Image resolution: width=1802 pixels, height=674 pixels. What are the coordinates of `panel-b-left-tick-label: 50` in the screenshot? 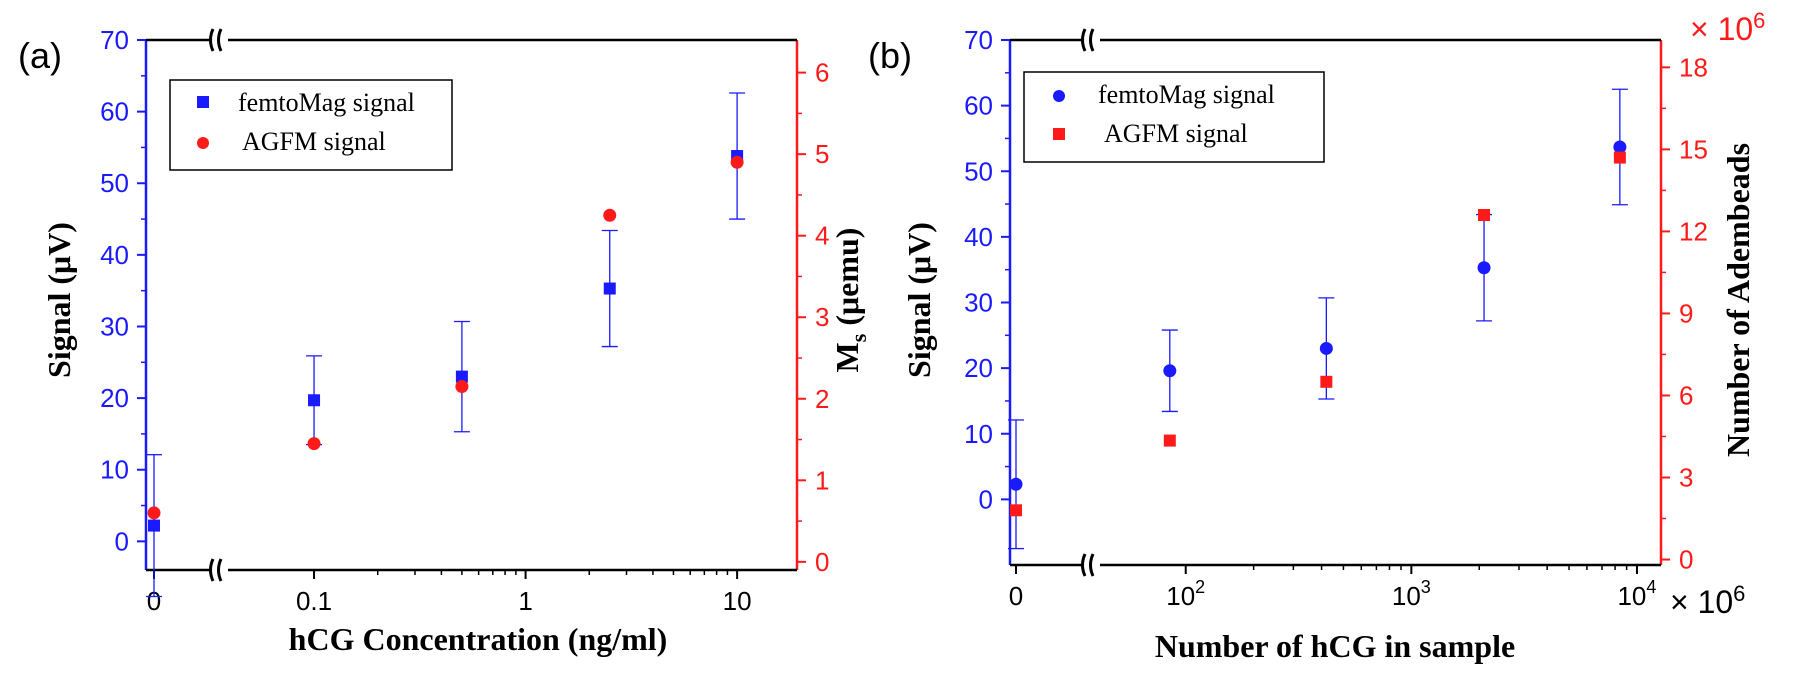 It's located at (978, 171).